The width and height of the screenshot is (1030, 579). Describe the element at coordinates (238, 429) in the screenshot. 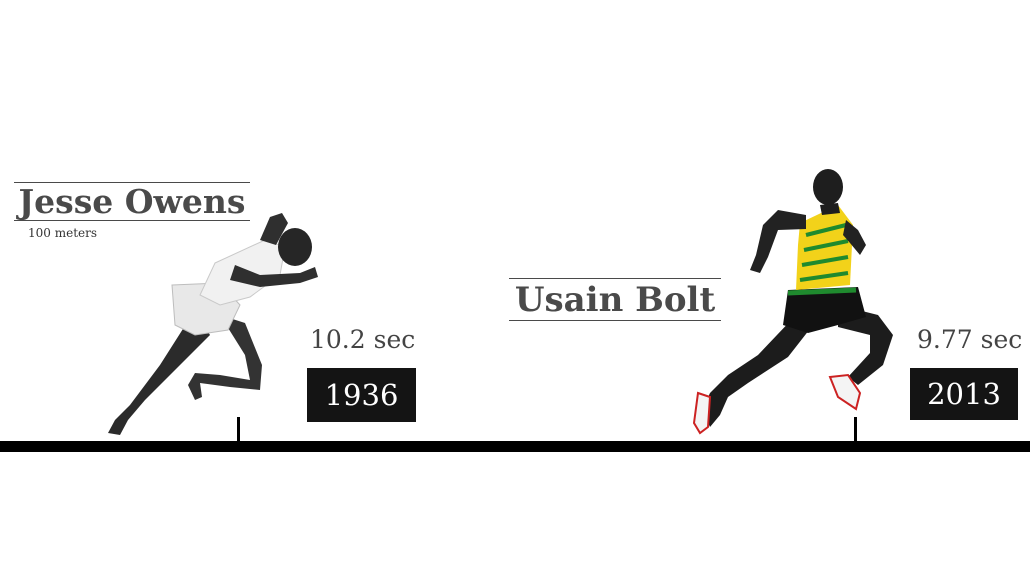

I see `timeline-tick-1936` at that location.